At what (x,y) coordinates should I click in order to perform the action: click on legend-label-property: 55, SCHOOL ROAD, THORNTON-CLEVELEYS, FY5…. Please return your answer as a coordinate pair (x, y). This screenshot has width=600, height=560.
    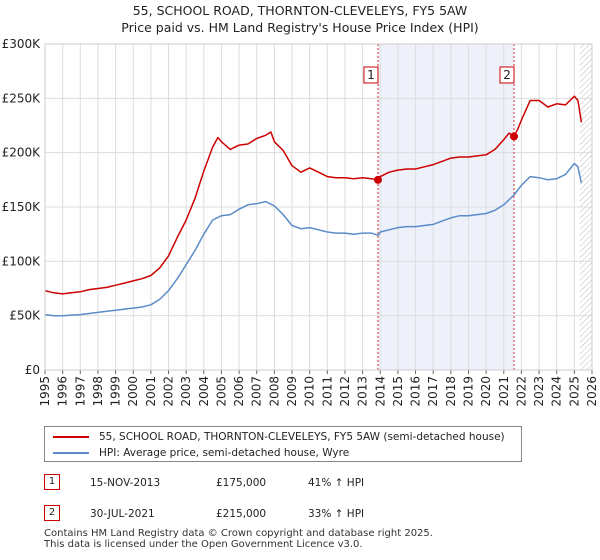
    Looking at the image, I should click on (302, 437).